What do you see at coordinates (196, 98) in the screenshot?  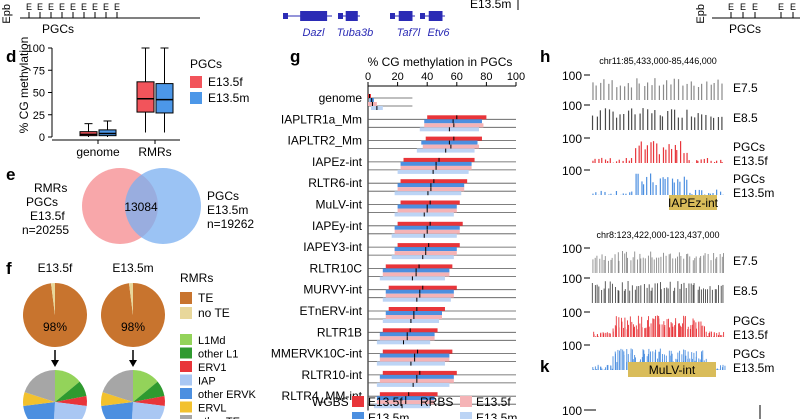 I see `legend-swatch-e13.5m` at bounding box center [196, 98].